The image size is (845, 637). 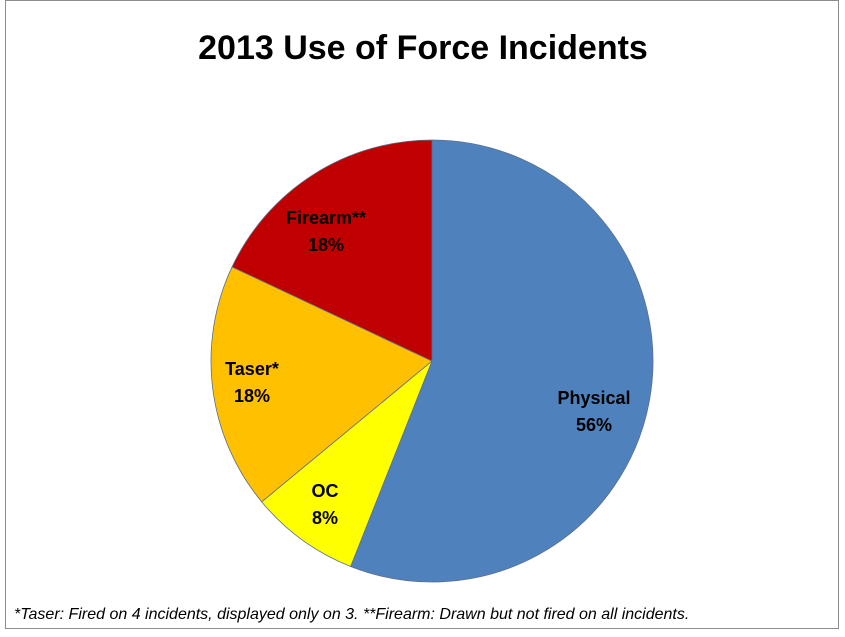 I want to click on pie-slice-oc, so click(x=347, y=463).